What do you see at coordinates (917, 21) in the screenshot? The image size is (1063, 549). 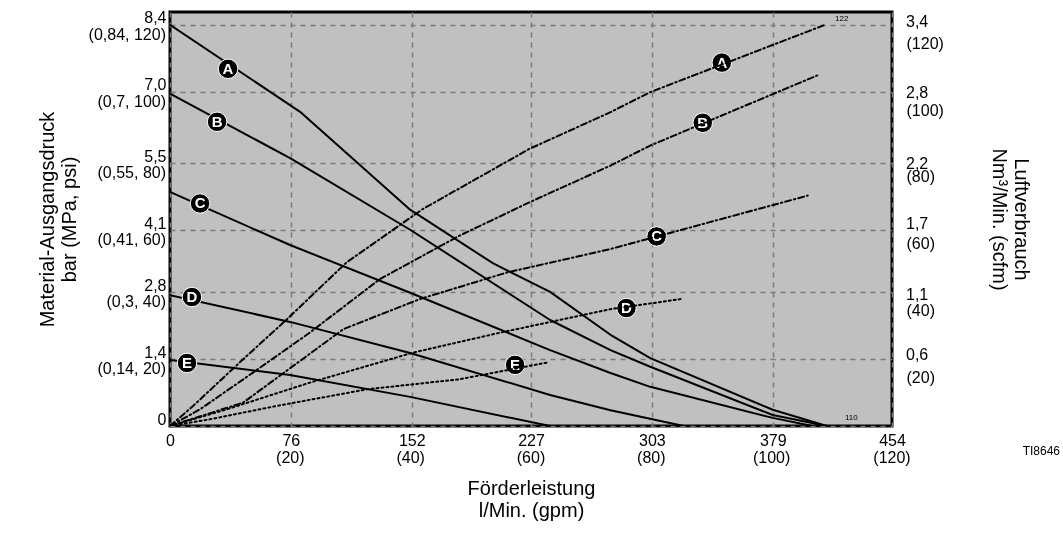 I see `y3-tick-label: 3,4` at bounding box center [917, 21].